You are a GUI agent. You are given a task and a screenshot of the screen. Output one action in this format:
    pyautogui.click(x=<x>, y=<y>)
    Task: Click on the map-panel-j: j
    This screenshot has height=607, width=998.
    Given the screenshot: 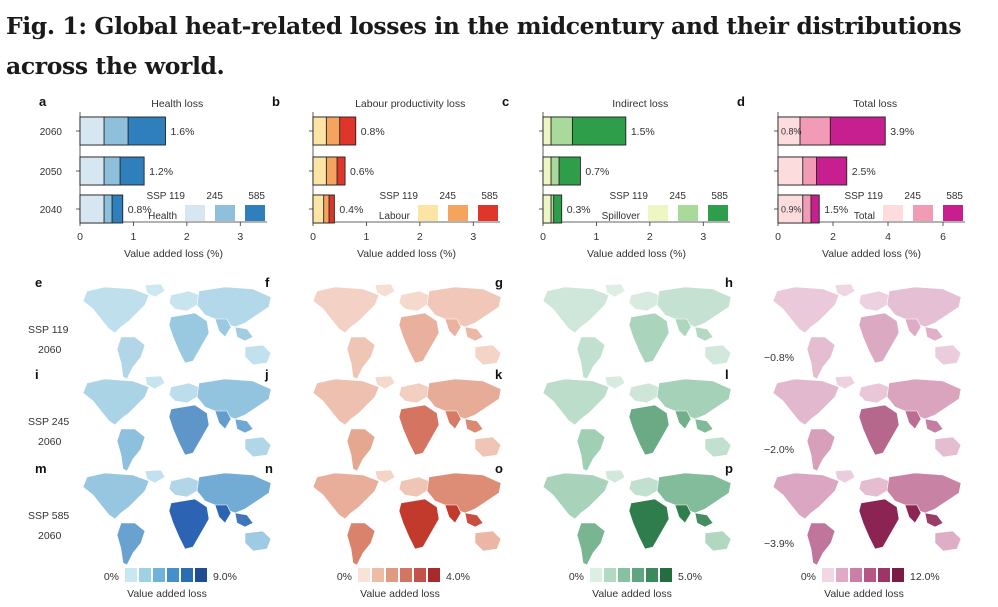 What is the action you would take?
    pyautogui.click(x=383, y=419)
    